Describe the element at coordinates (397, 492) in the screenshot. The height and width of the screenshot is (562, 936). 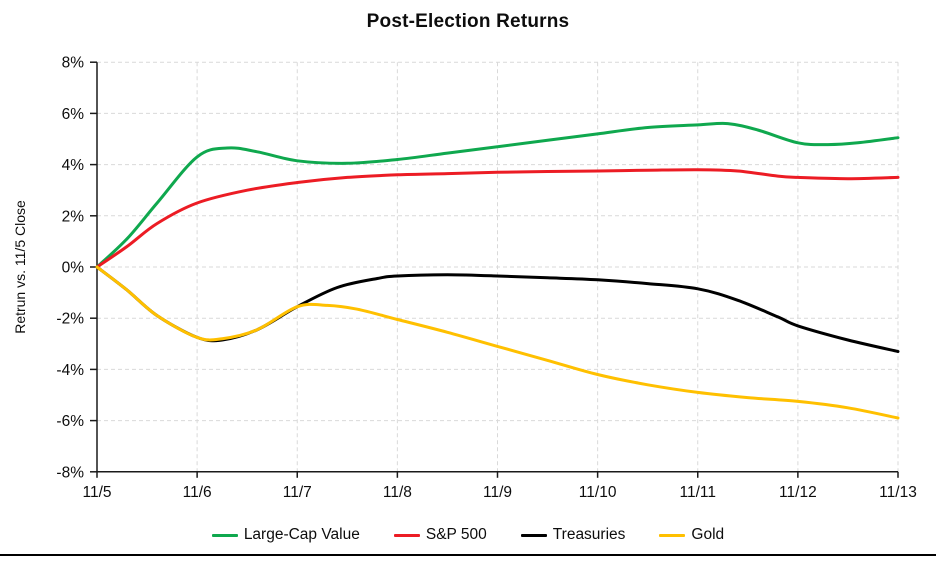
I see `x-tick-label: 11/8` at that location.